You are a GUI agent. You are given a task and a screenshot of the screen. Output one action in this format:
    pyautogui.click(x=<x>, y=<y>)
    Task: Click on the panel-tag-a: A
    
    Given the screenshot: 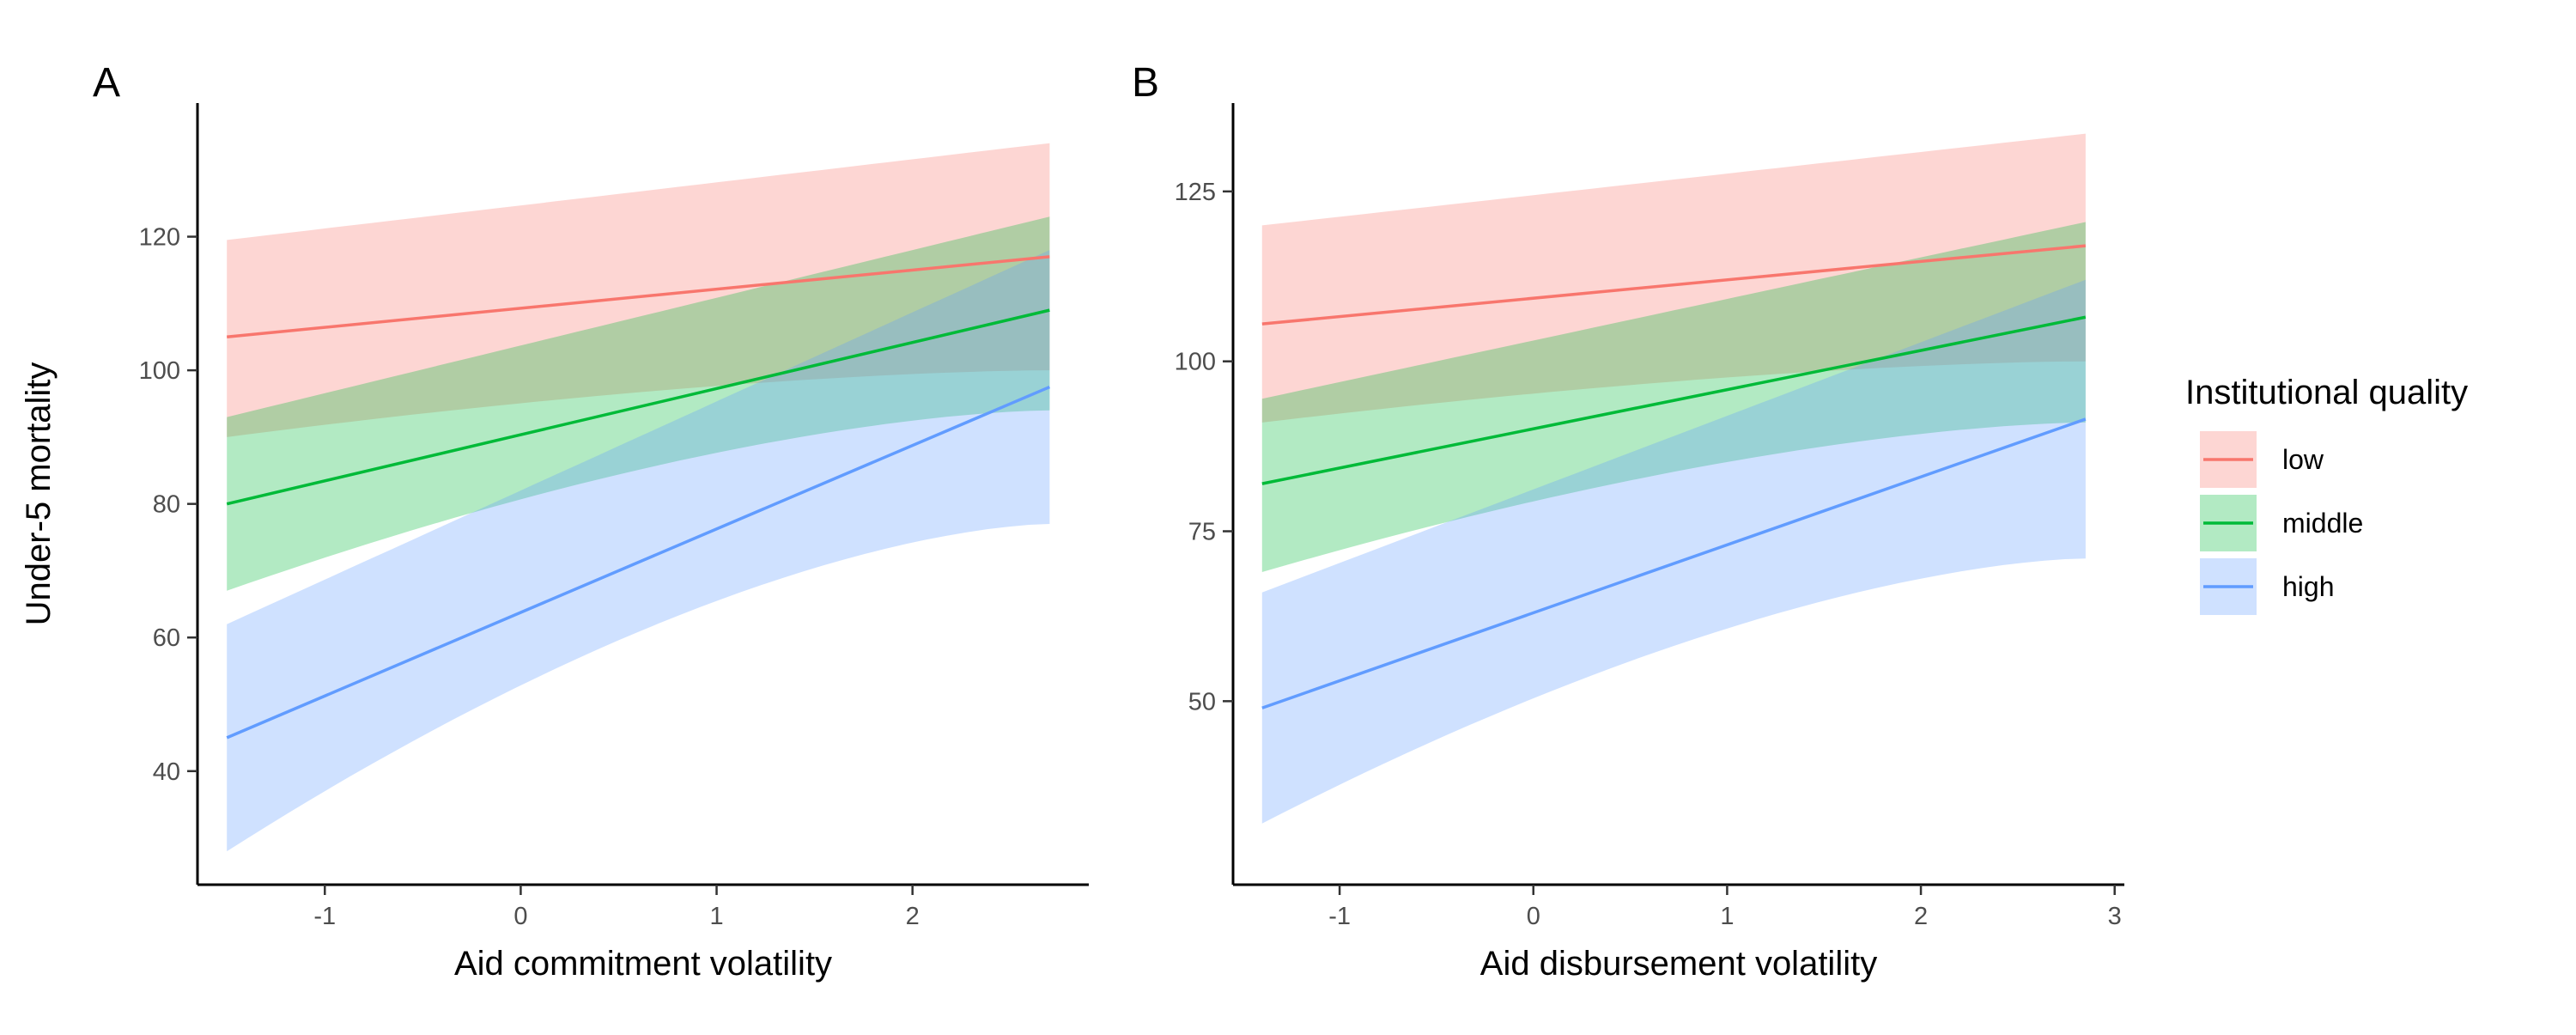 What is the action you would take?
    pyautogui.click(x=106, y=83)
    